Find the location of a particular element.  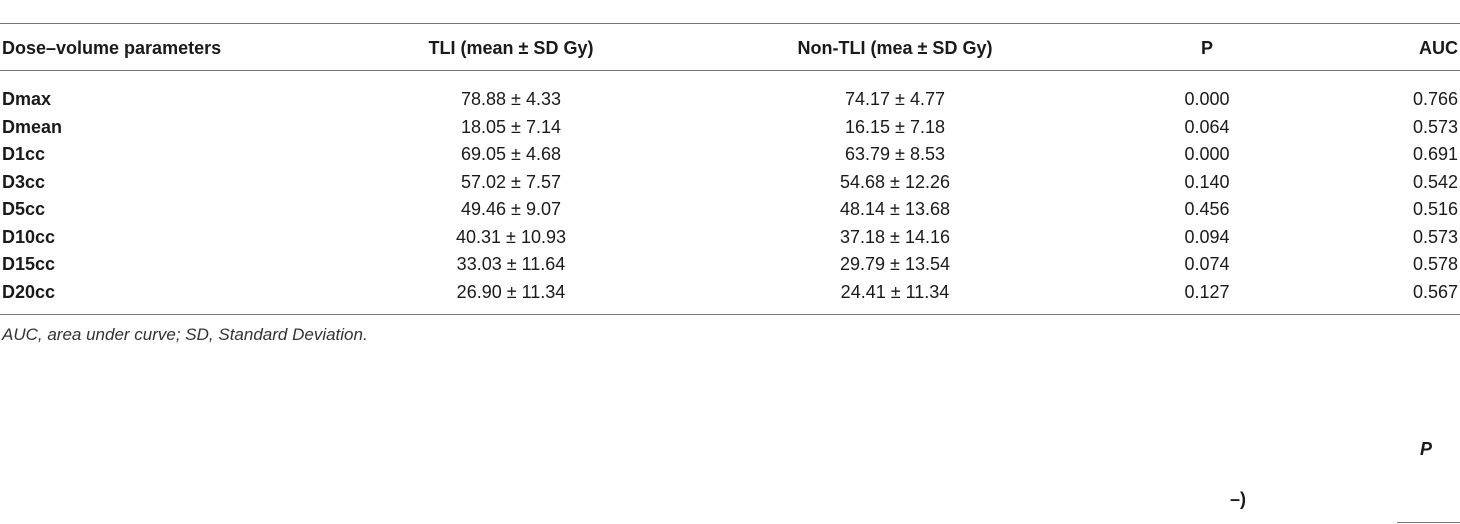

table-cell: 0.766 is located at coordinates (1435, 99).